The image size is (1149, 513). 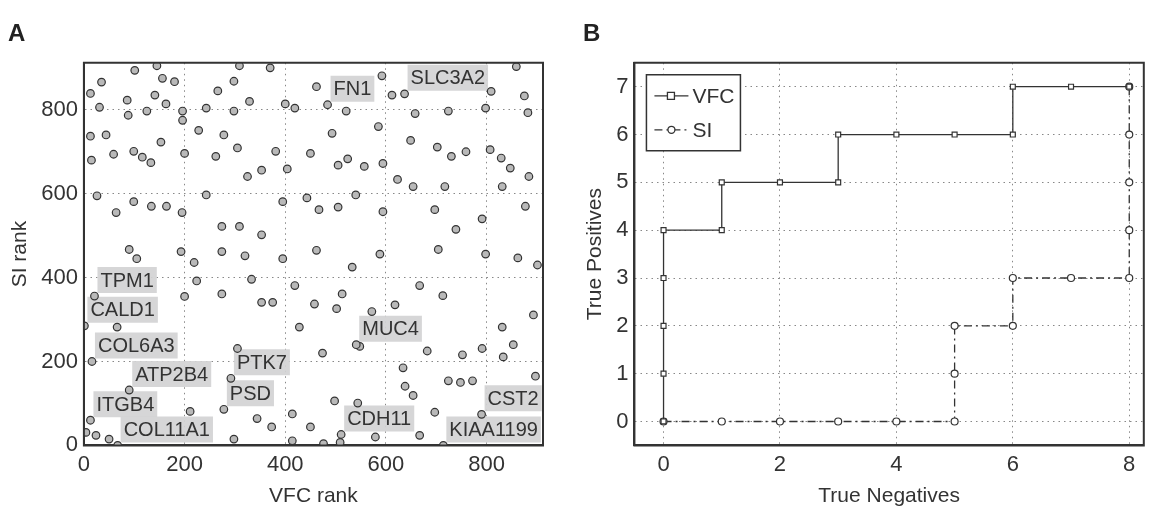 I want to click on annotation: TPM1, so click(x=127, y=279).